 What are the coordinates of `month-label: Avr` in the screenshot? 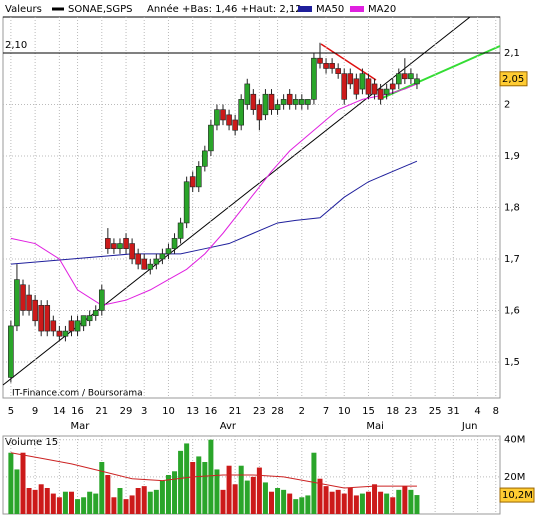 It's located at (228, 426).